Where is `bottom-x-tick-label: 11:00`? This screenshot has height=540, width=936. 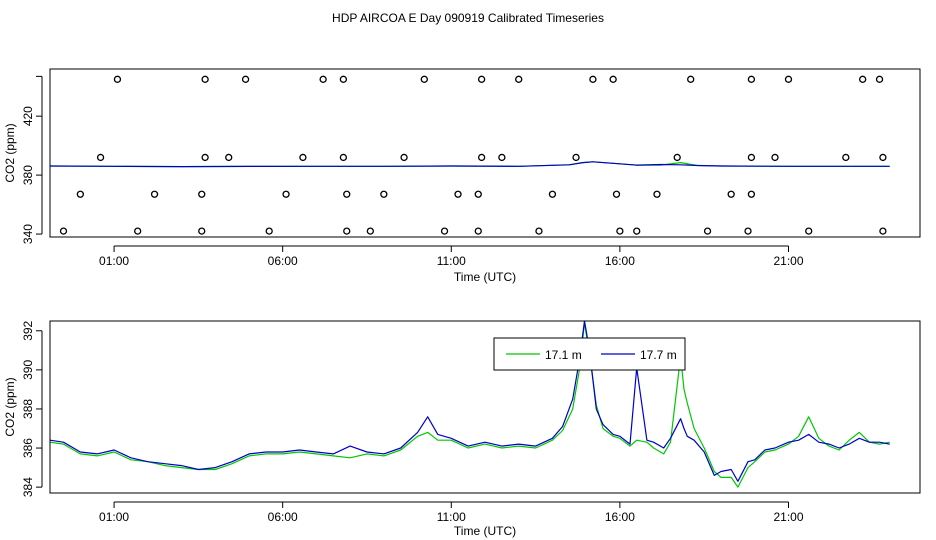 bottom-x-tick-label: 11:00 is located at coordinates (451, 517).